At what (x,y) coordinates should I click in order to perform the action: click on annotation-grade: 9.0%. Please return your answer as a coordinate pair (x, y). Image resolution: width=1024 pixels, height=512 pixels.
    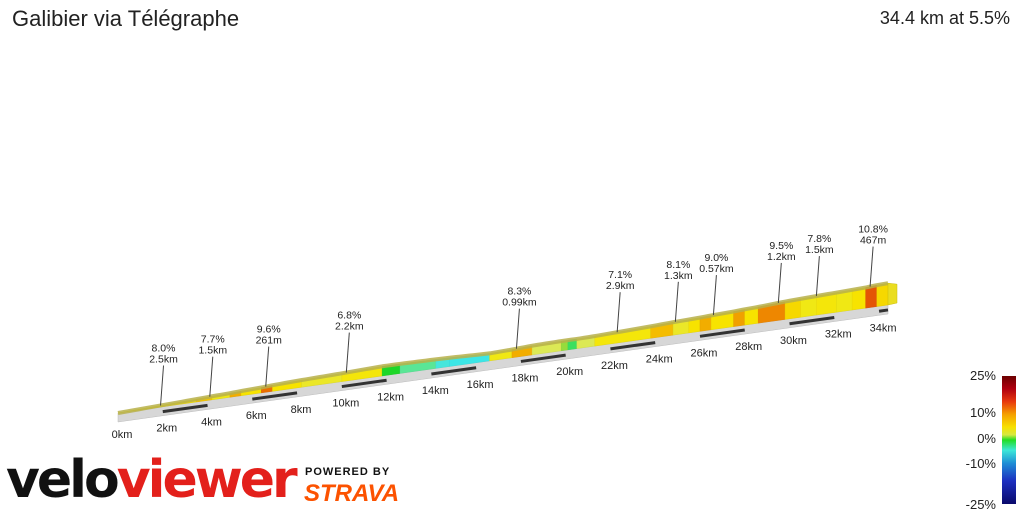
    Looking at the image, I should click on (716, 258).